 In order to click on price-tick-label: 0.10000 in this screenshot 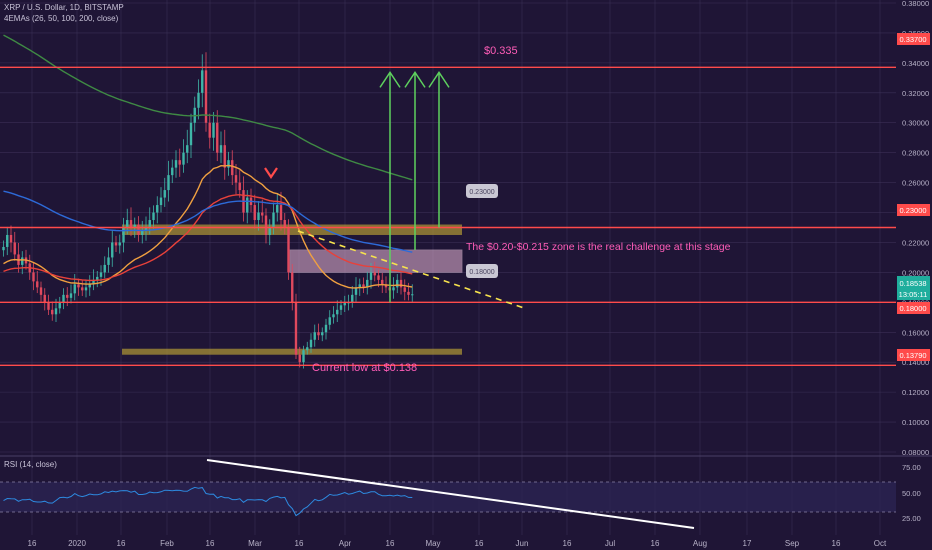, I will do `click(915, 422)`.